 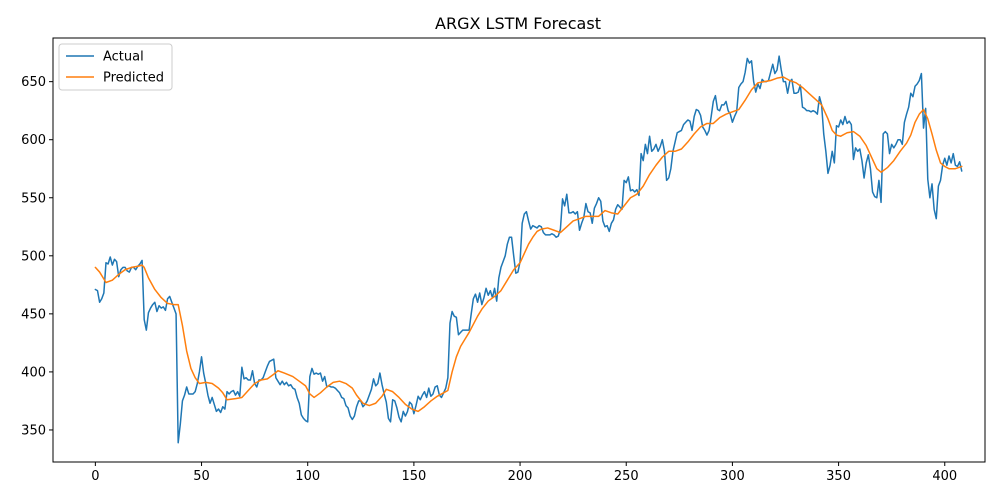 I want to click on x-tick-label: 100, so click(x=307, y=476).